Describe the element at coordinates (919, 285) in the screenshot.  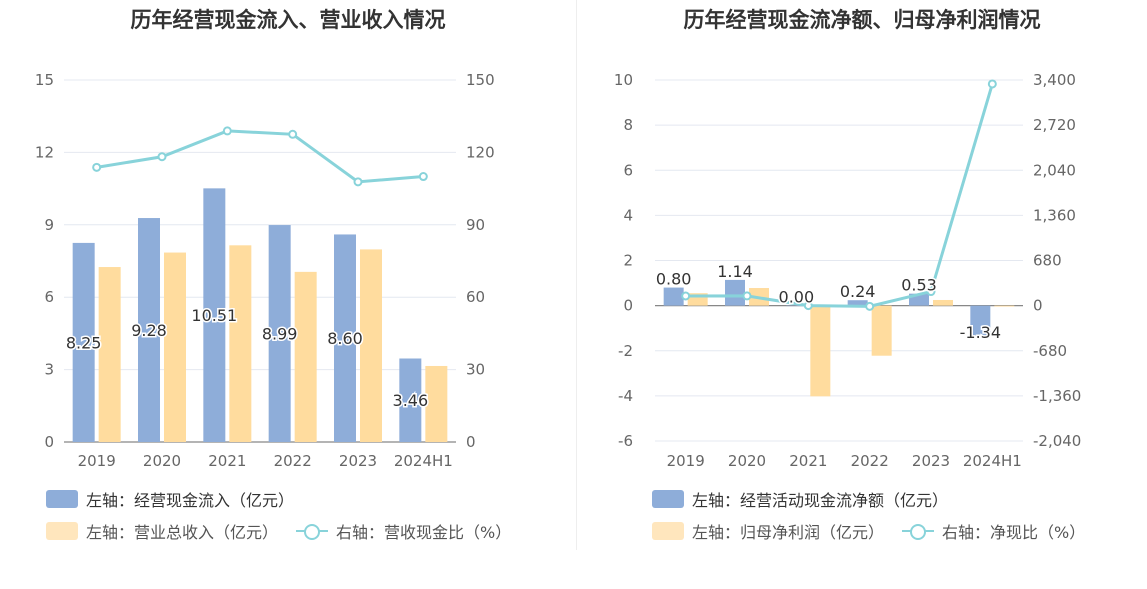
I see `data-label: 0.53` at that location.